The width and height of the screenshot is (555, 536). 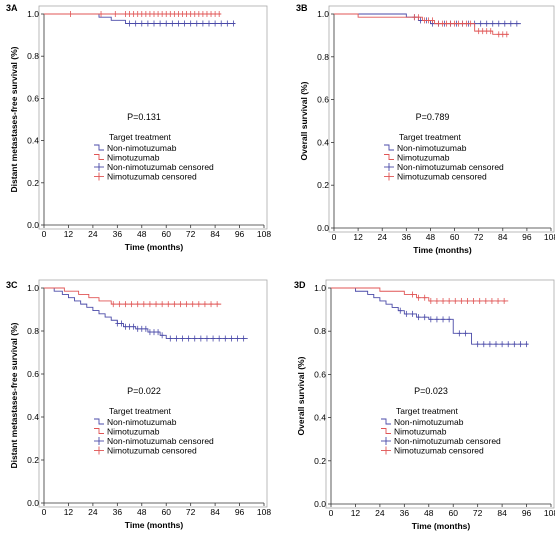 What do you see at coordinates (160, 441) in the screenshot?
I see `panel-3c-legend-item: Non-nimotuzumab censored` at bounding box center [160, 441].